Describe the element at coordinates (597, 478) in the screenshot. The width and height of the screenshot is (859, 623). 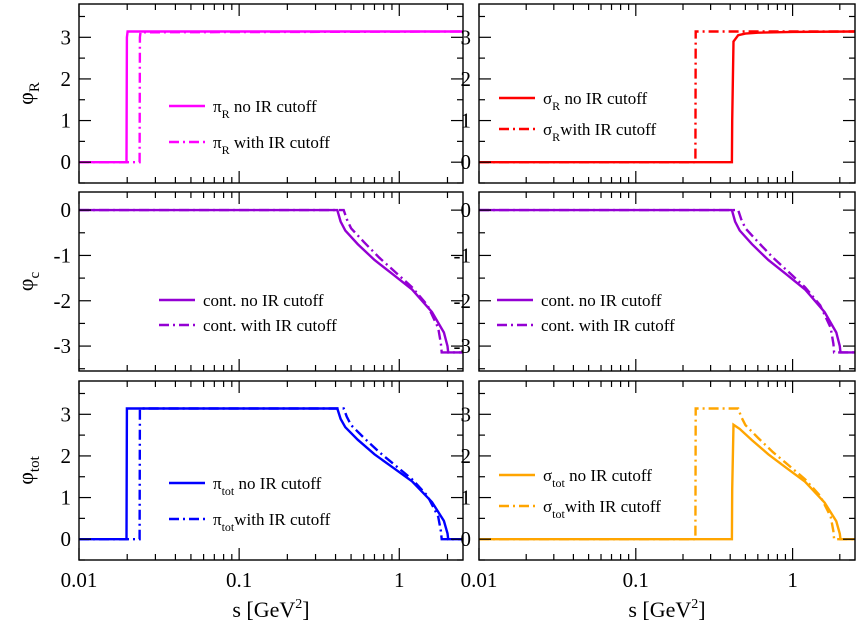
I see `legend-entry: σtot no IR cutoff` at that location.